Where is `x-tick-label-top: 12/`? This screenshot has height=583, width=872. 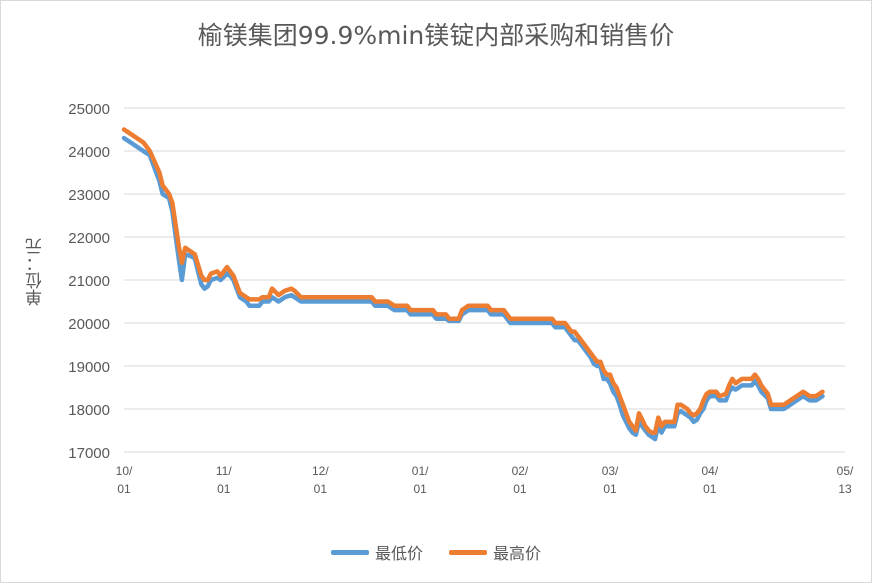
x-tick-label-top: 12/ is located at coordinates (320, 471).